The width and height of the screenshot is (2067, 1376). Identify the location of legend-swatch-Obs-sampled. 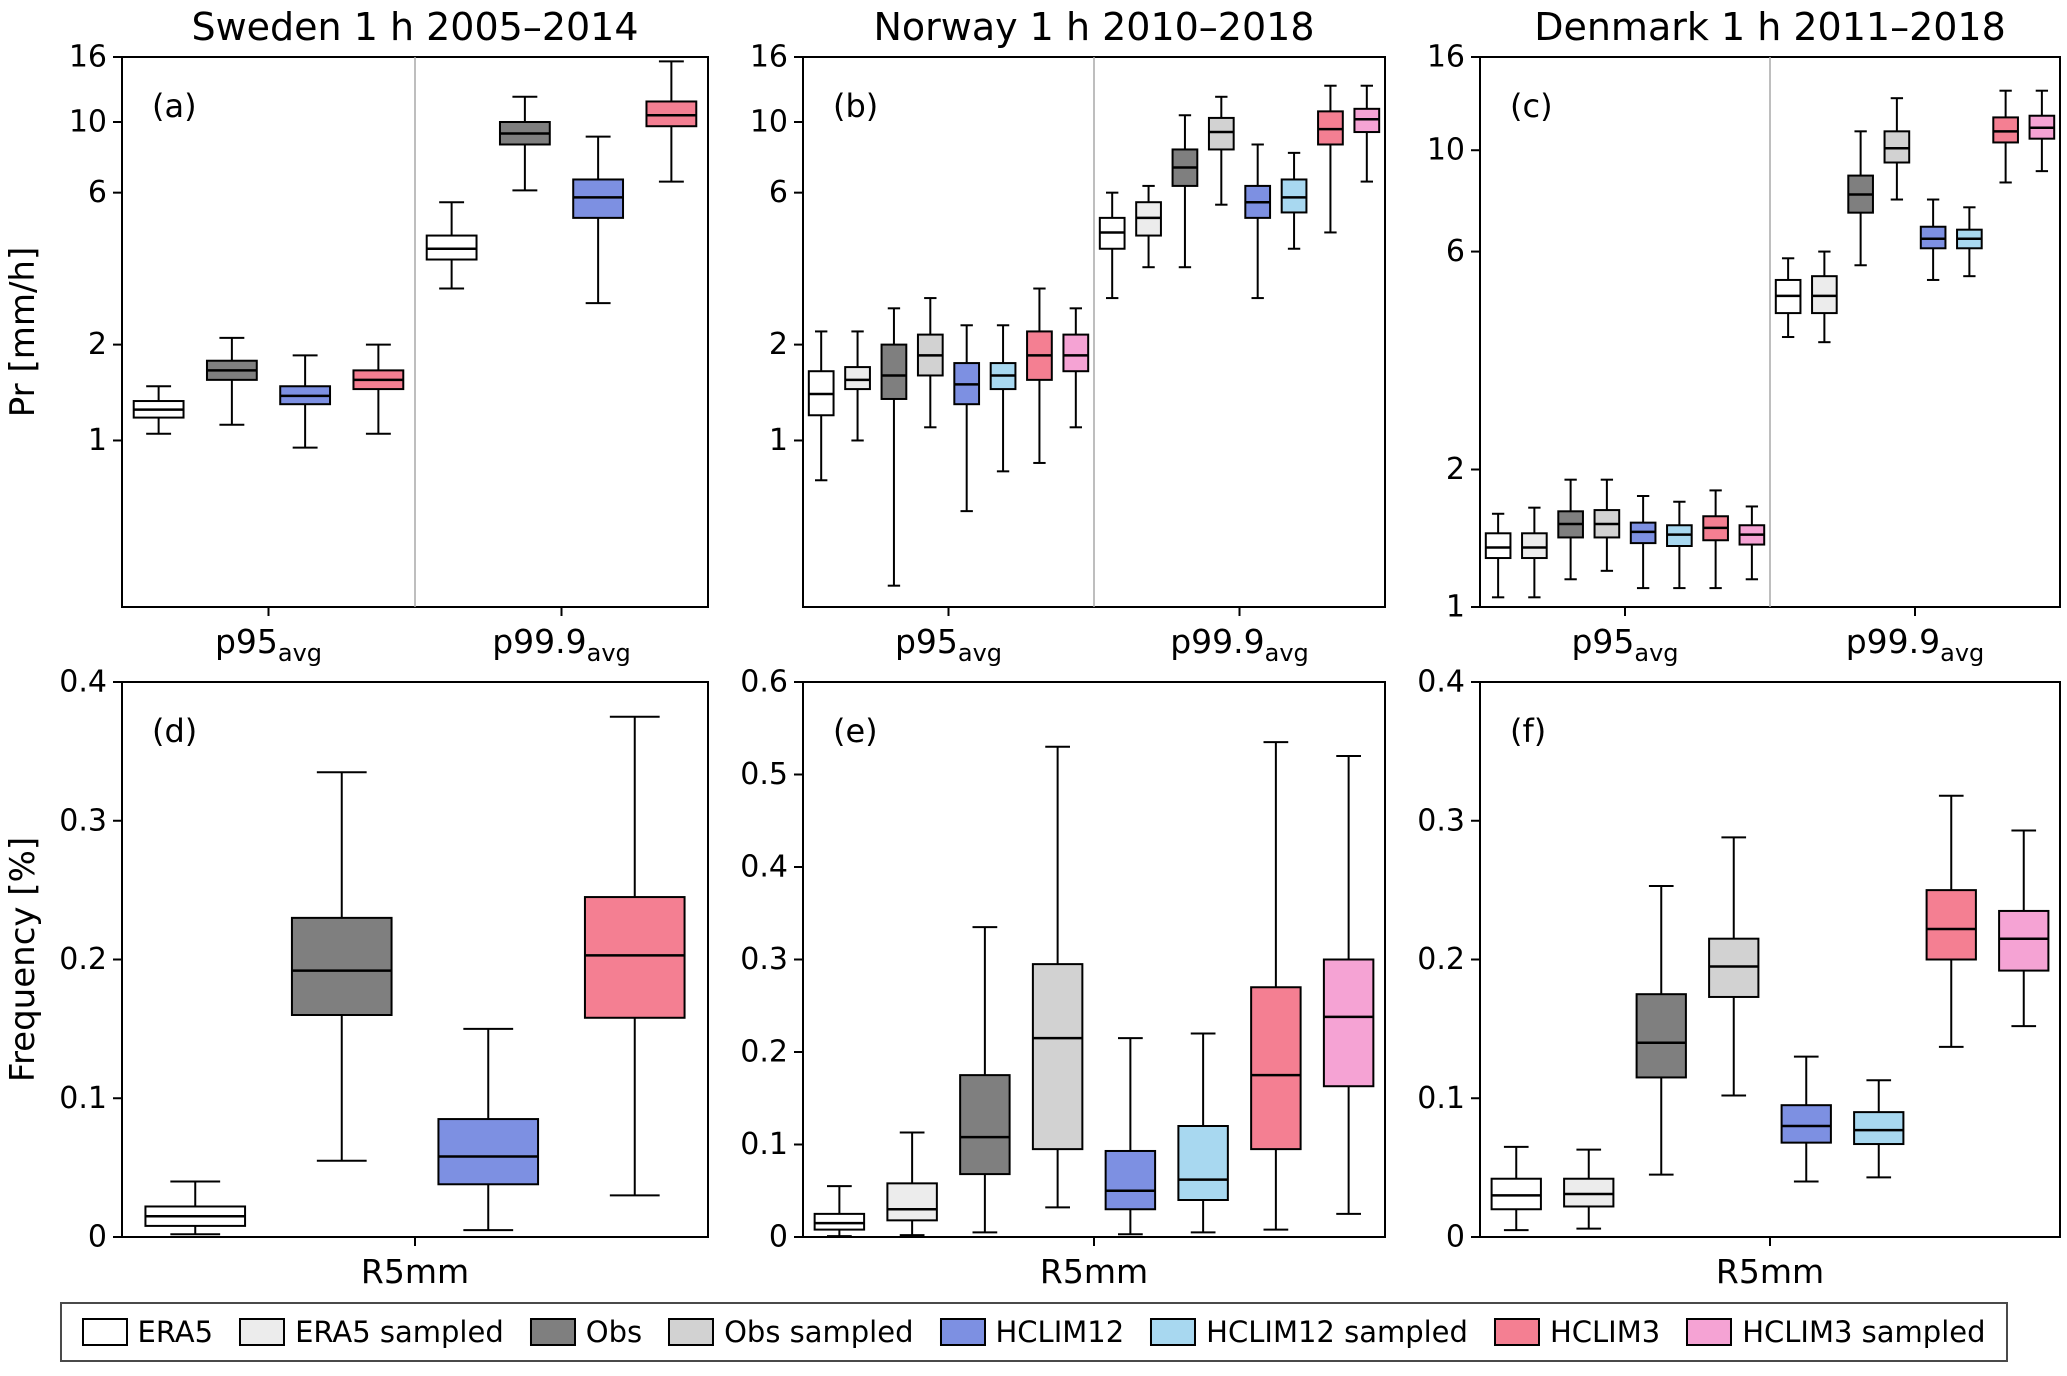
(691, 1332).